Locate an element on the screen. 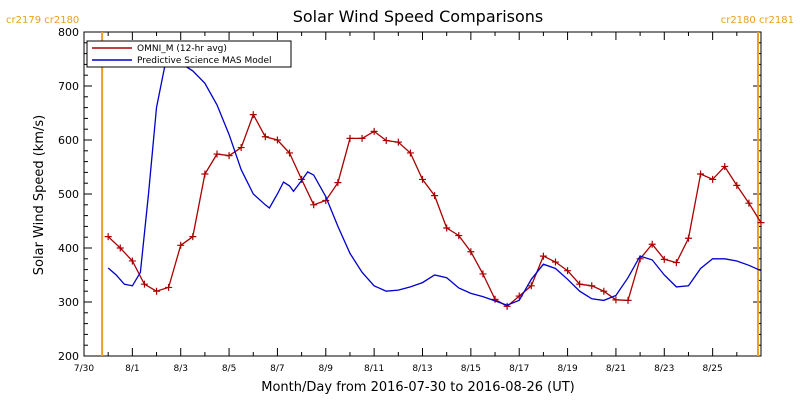 The width and height of the screenshot is (800, 400). x-tick-label: 8/5 is located at coordinates (229, 369).